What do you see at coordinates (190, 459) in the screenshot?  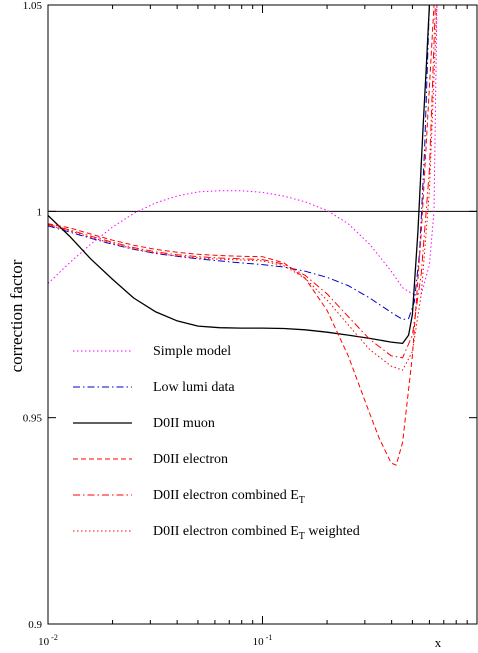 I see `legend-label: D0II electron` at bounding box center [190, 459].